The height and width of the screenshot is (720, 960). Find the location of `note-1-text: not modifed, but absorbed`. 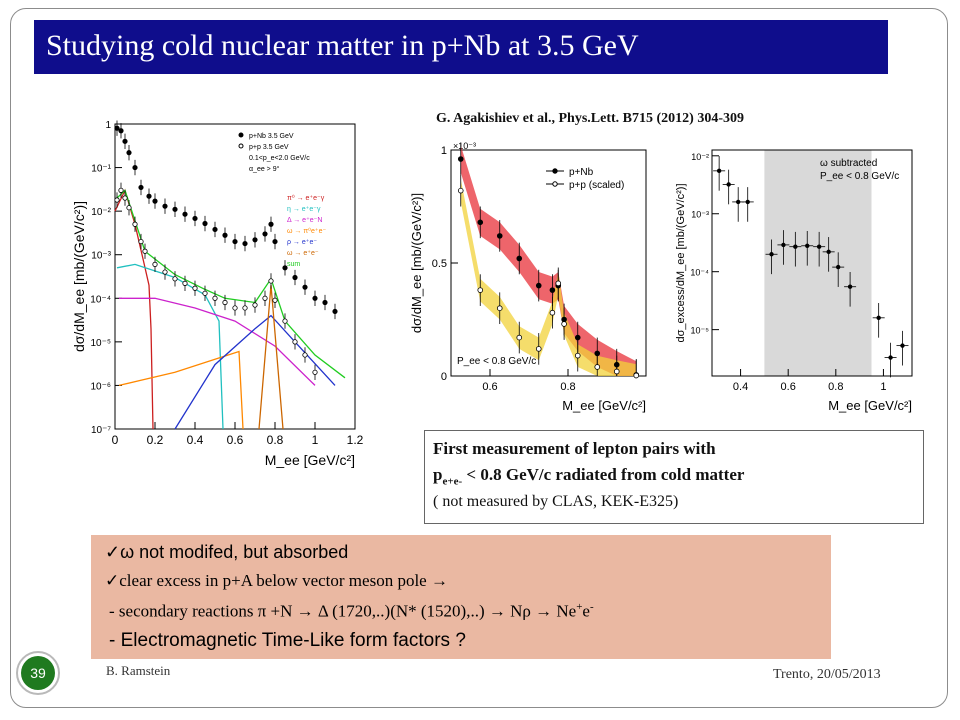

note-1-text: not modifed, but absorbed is located at coordinates (241, 552).